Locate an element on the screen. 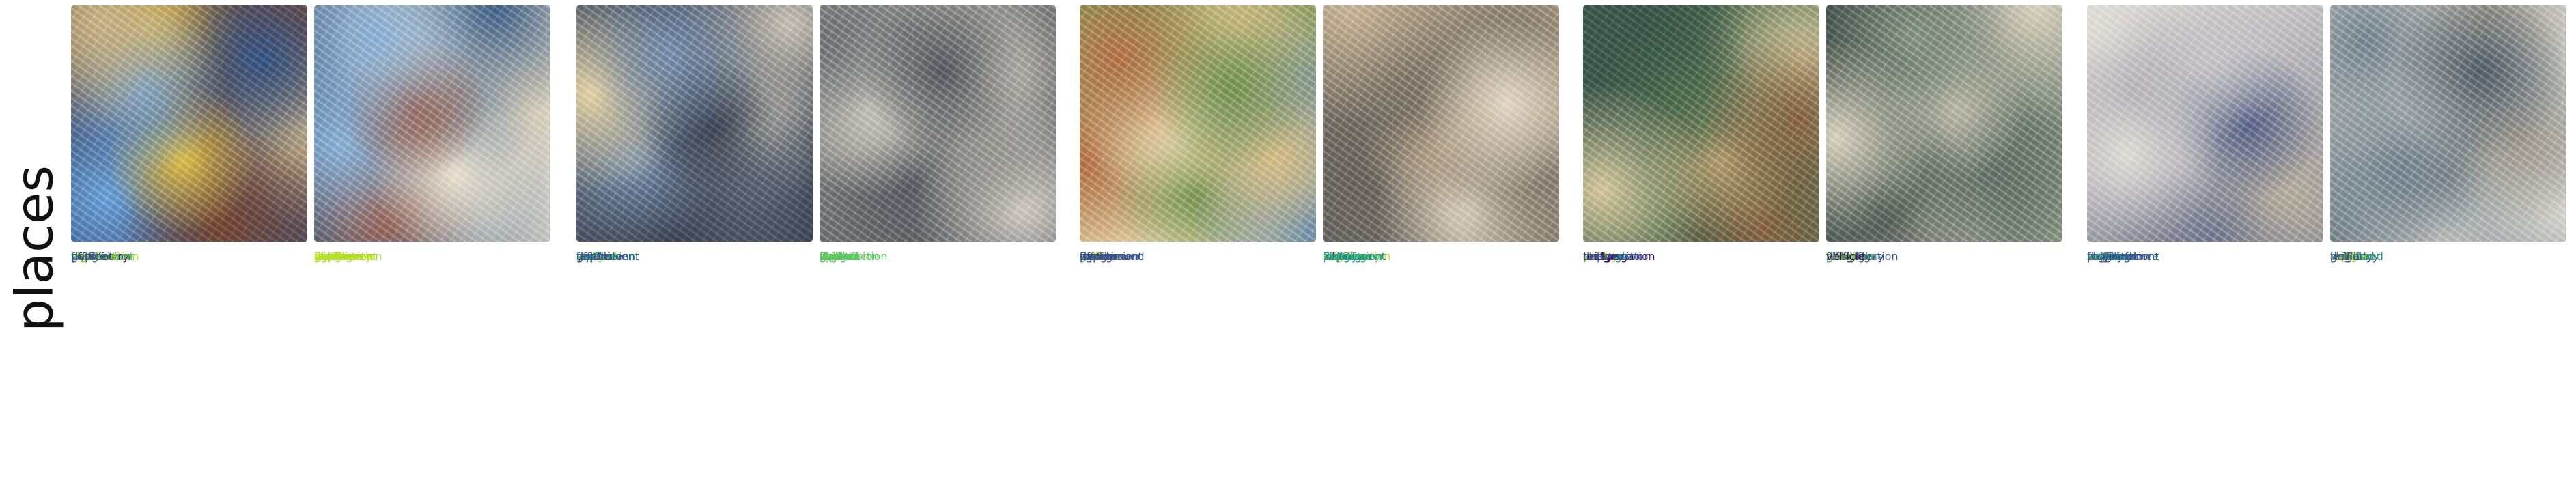 The height and width of the screenshot is (497, 2576). word-cloud-term: dream is located at coordinates (2348, 257).